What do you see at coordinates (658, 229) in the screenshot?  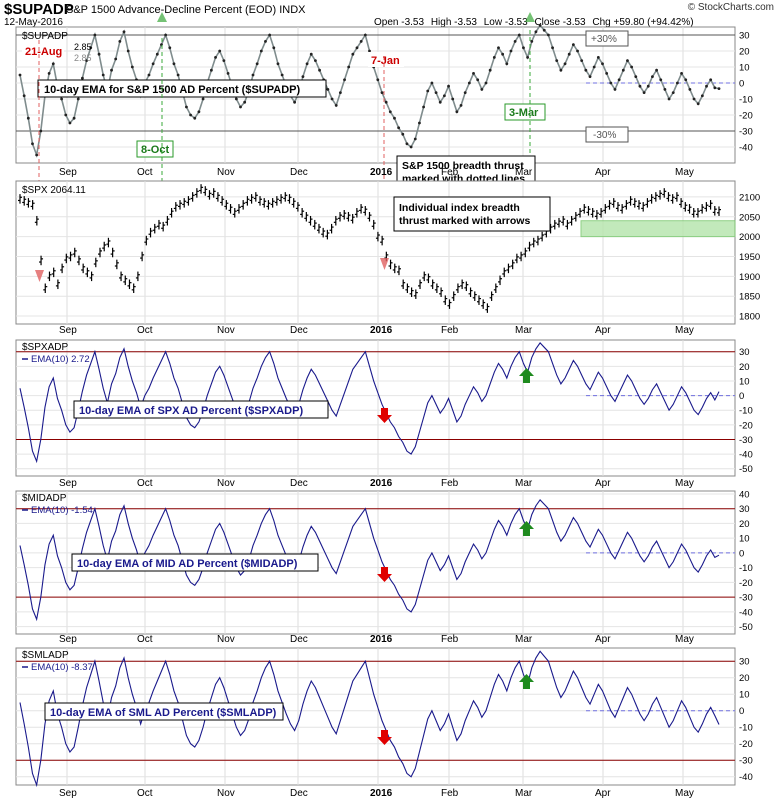 I see `support-zone` at bounding box center [658, 229].